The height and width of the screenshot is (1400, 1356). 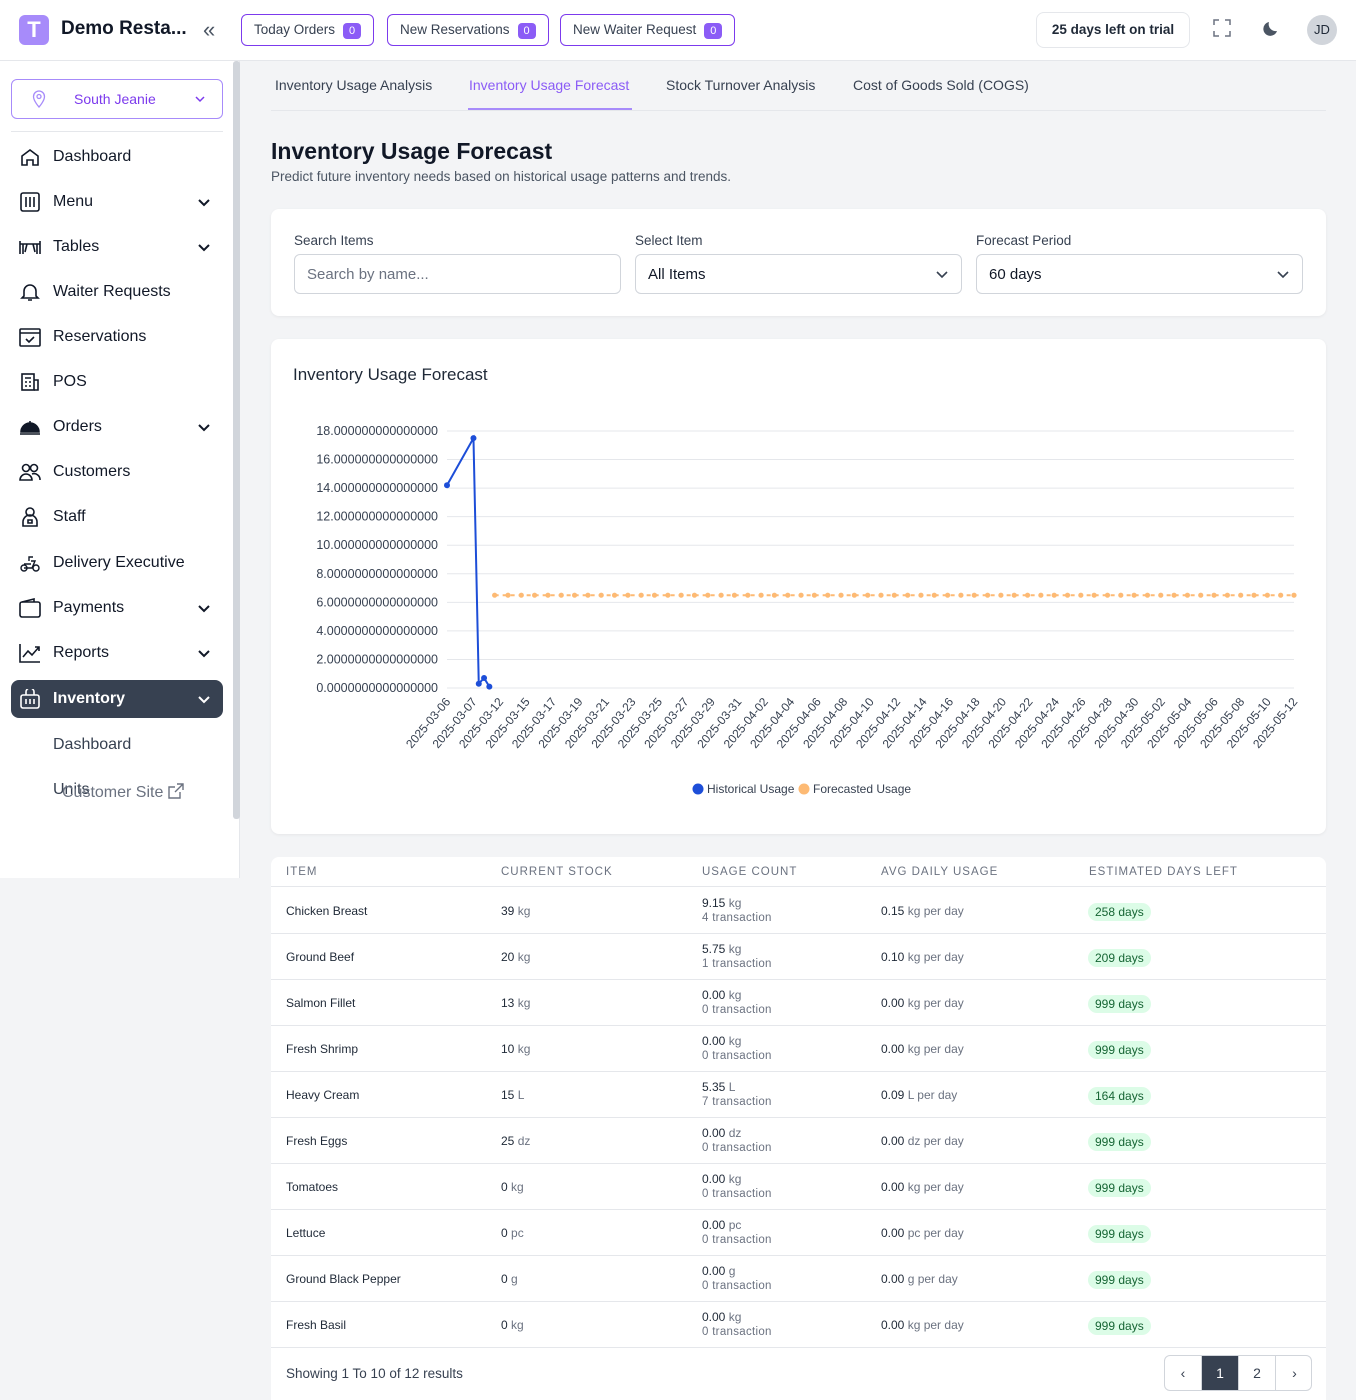 What do you see at coordinates (1272, 28) in the screenshot?
I see `dark-mode-moon-icon` at bounding box center [1272, 28].